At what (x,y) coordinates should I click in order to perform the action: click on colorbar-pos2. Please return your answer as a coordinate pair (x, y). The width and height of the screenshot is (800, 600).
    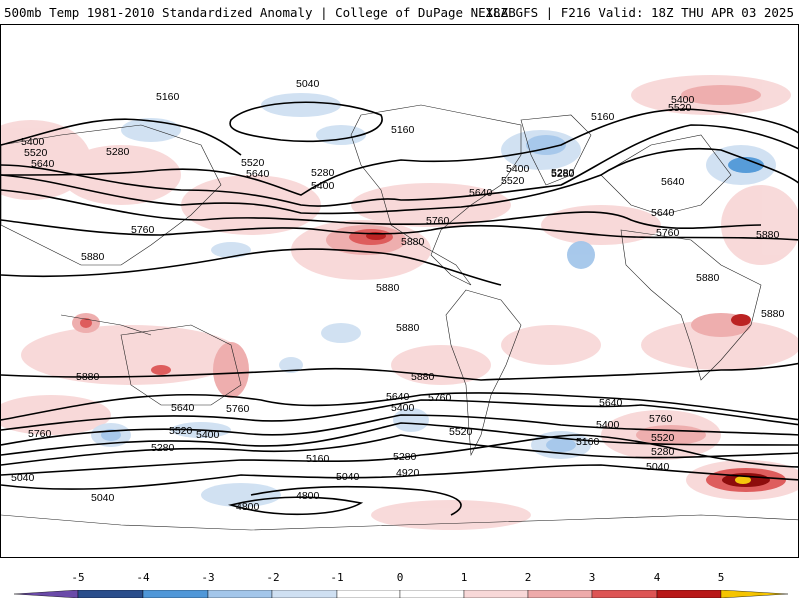
    Looking at the image, I should click on (560, 594).